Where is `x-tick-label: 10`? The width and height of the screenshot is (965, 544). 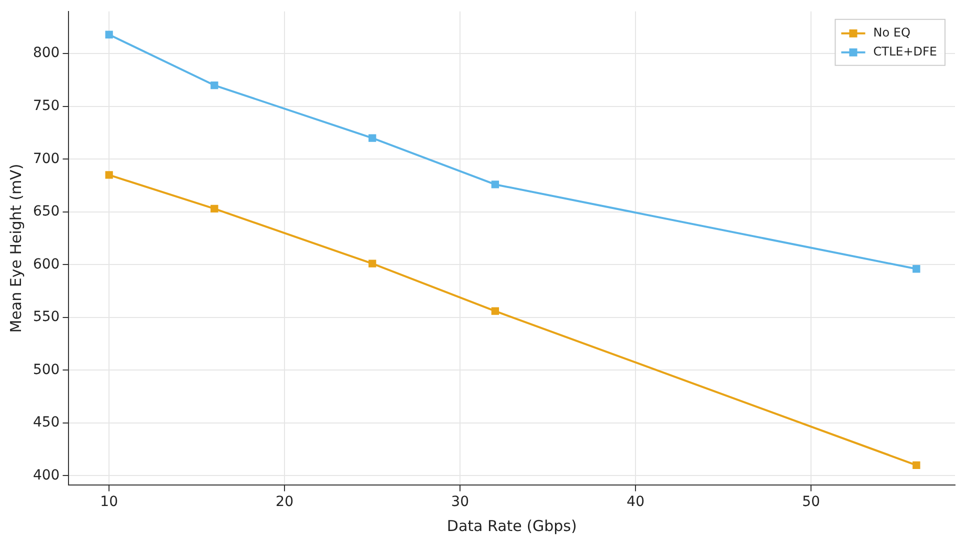
x-tick-label: 10 is located at coordinates (109, 502).